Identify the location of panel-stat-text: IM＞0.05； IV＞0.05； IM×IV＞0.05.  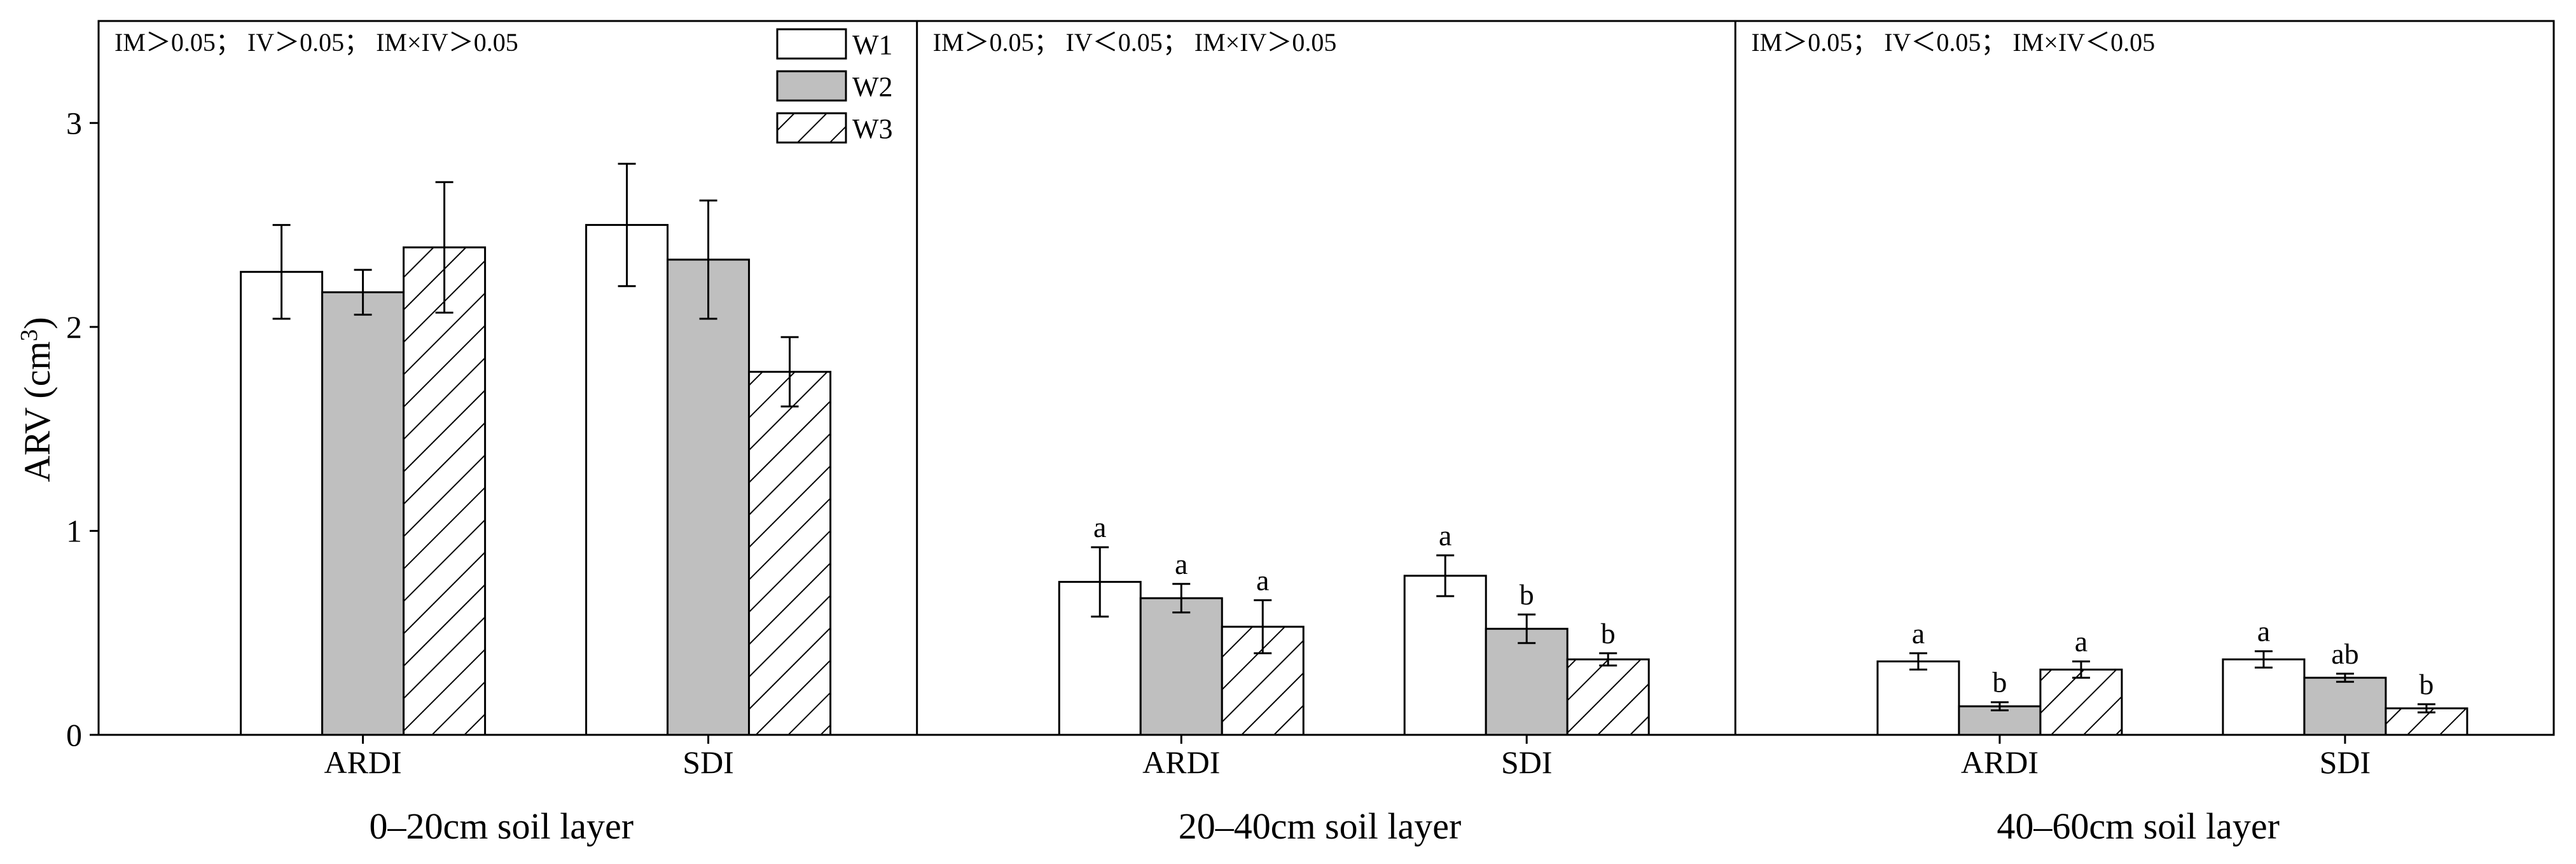
(316, 42).